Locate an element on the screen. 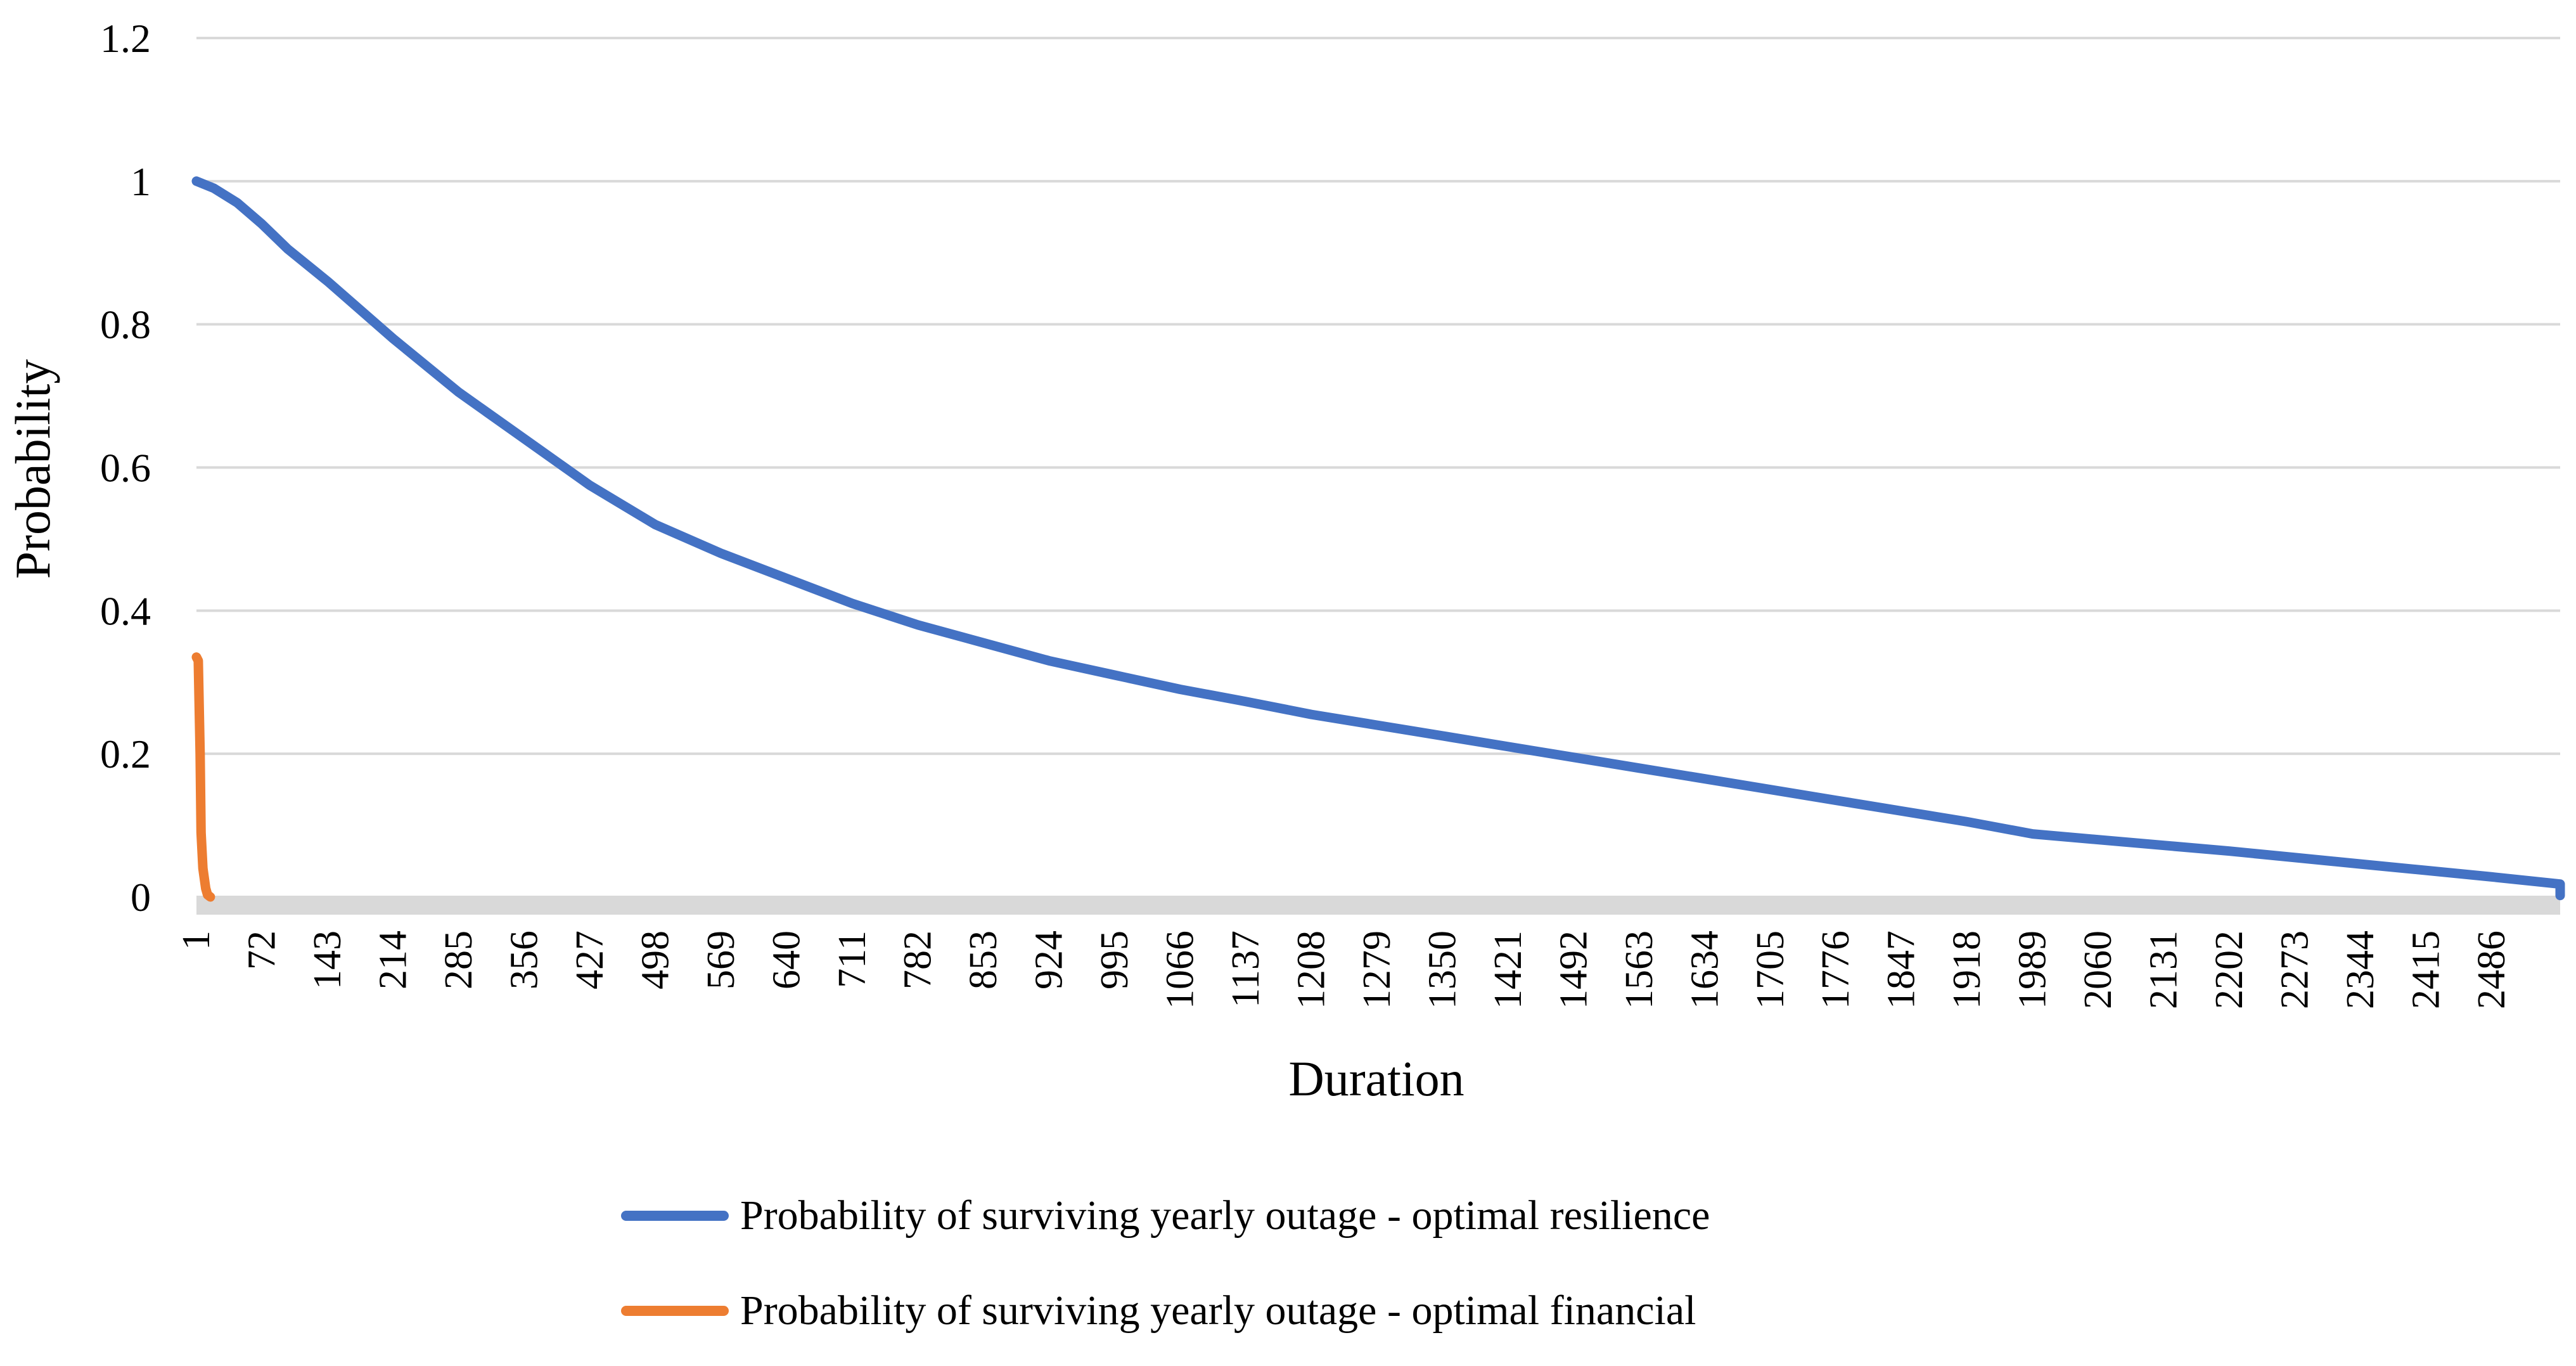  x-tick-label-33: 2344 is located at coordinates (2360, 970).